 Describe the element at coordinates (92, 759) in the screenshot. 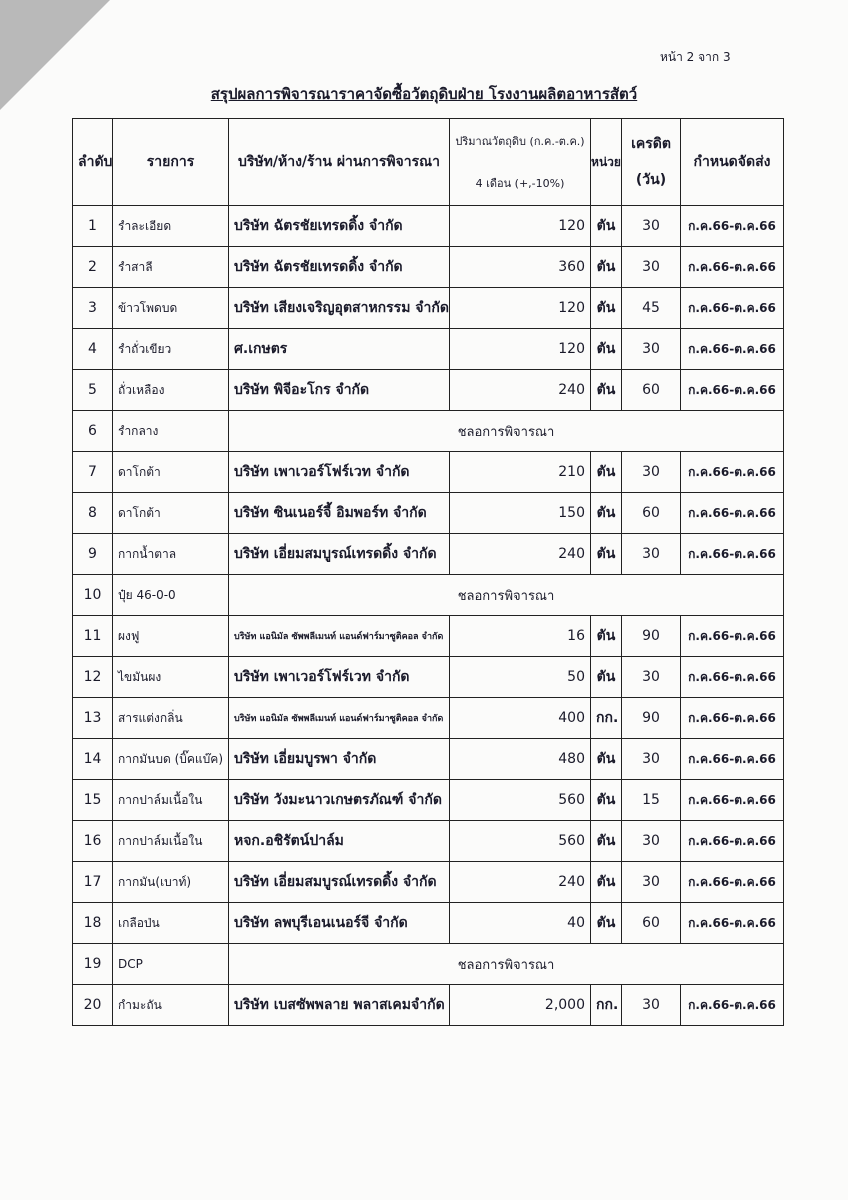

I see `row-number: 14` at that location.